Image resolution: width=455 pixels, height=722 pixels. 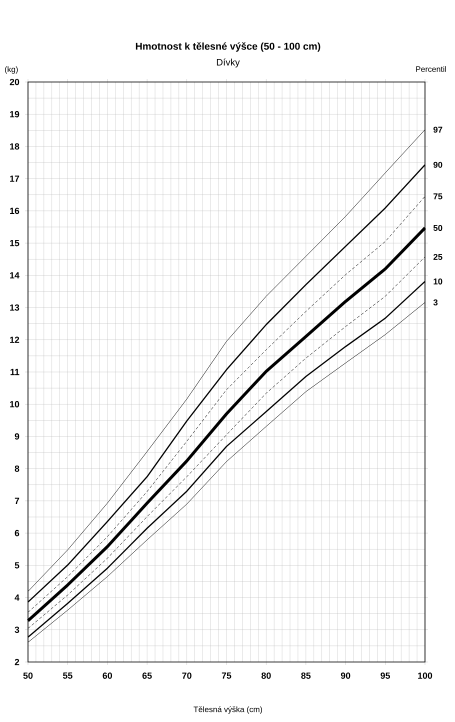 What do you see at coordinates (438, 196) in the screenshot?
I see `series-label: 75` at bounding box center [438, 196].